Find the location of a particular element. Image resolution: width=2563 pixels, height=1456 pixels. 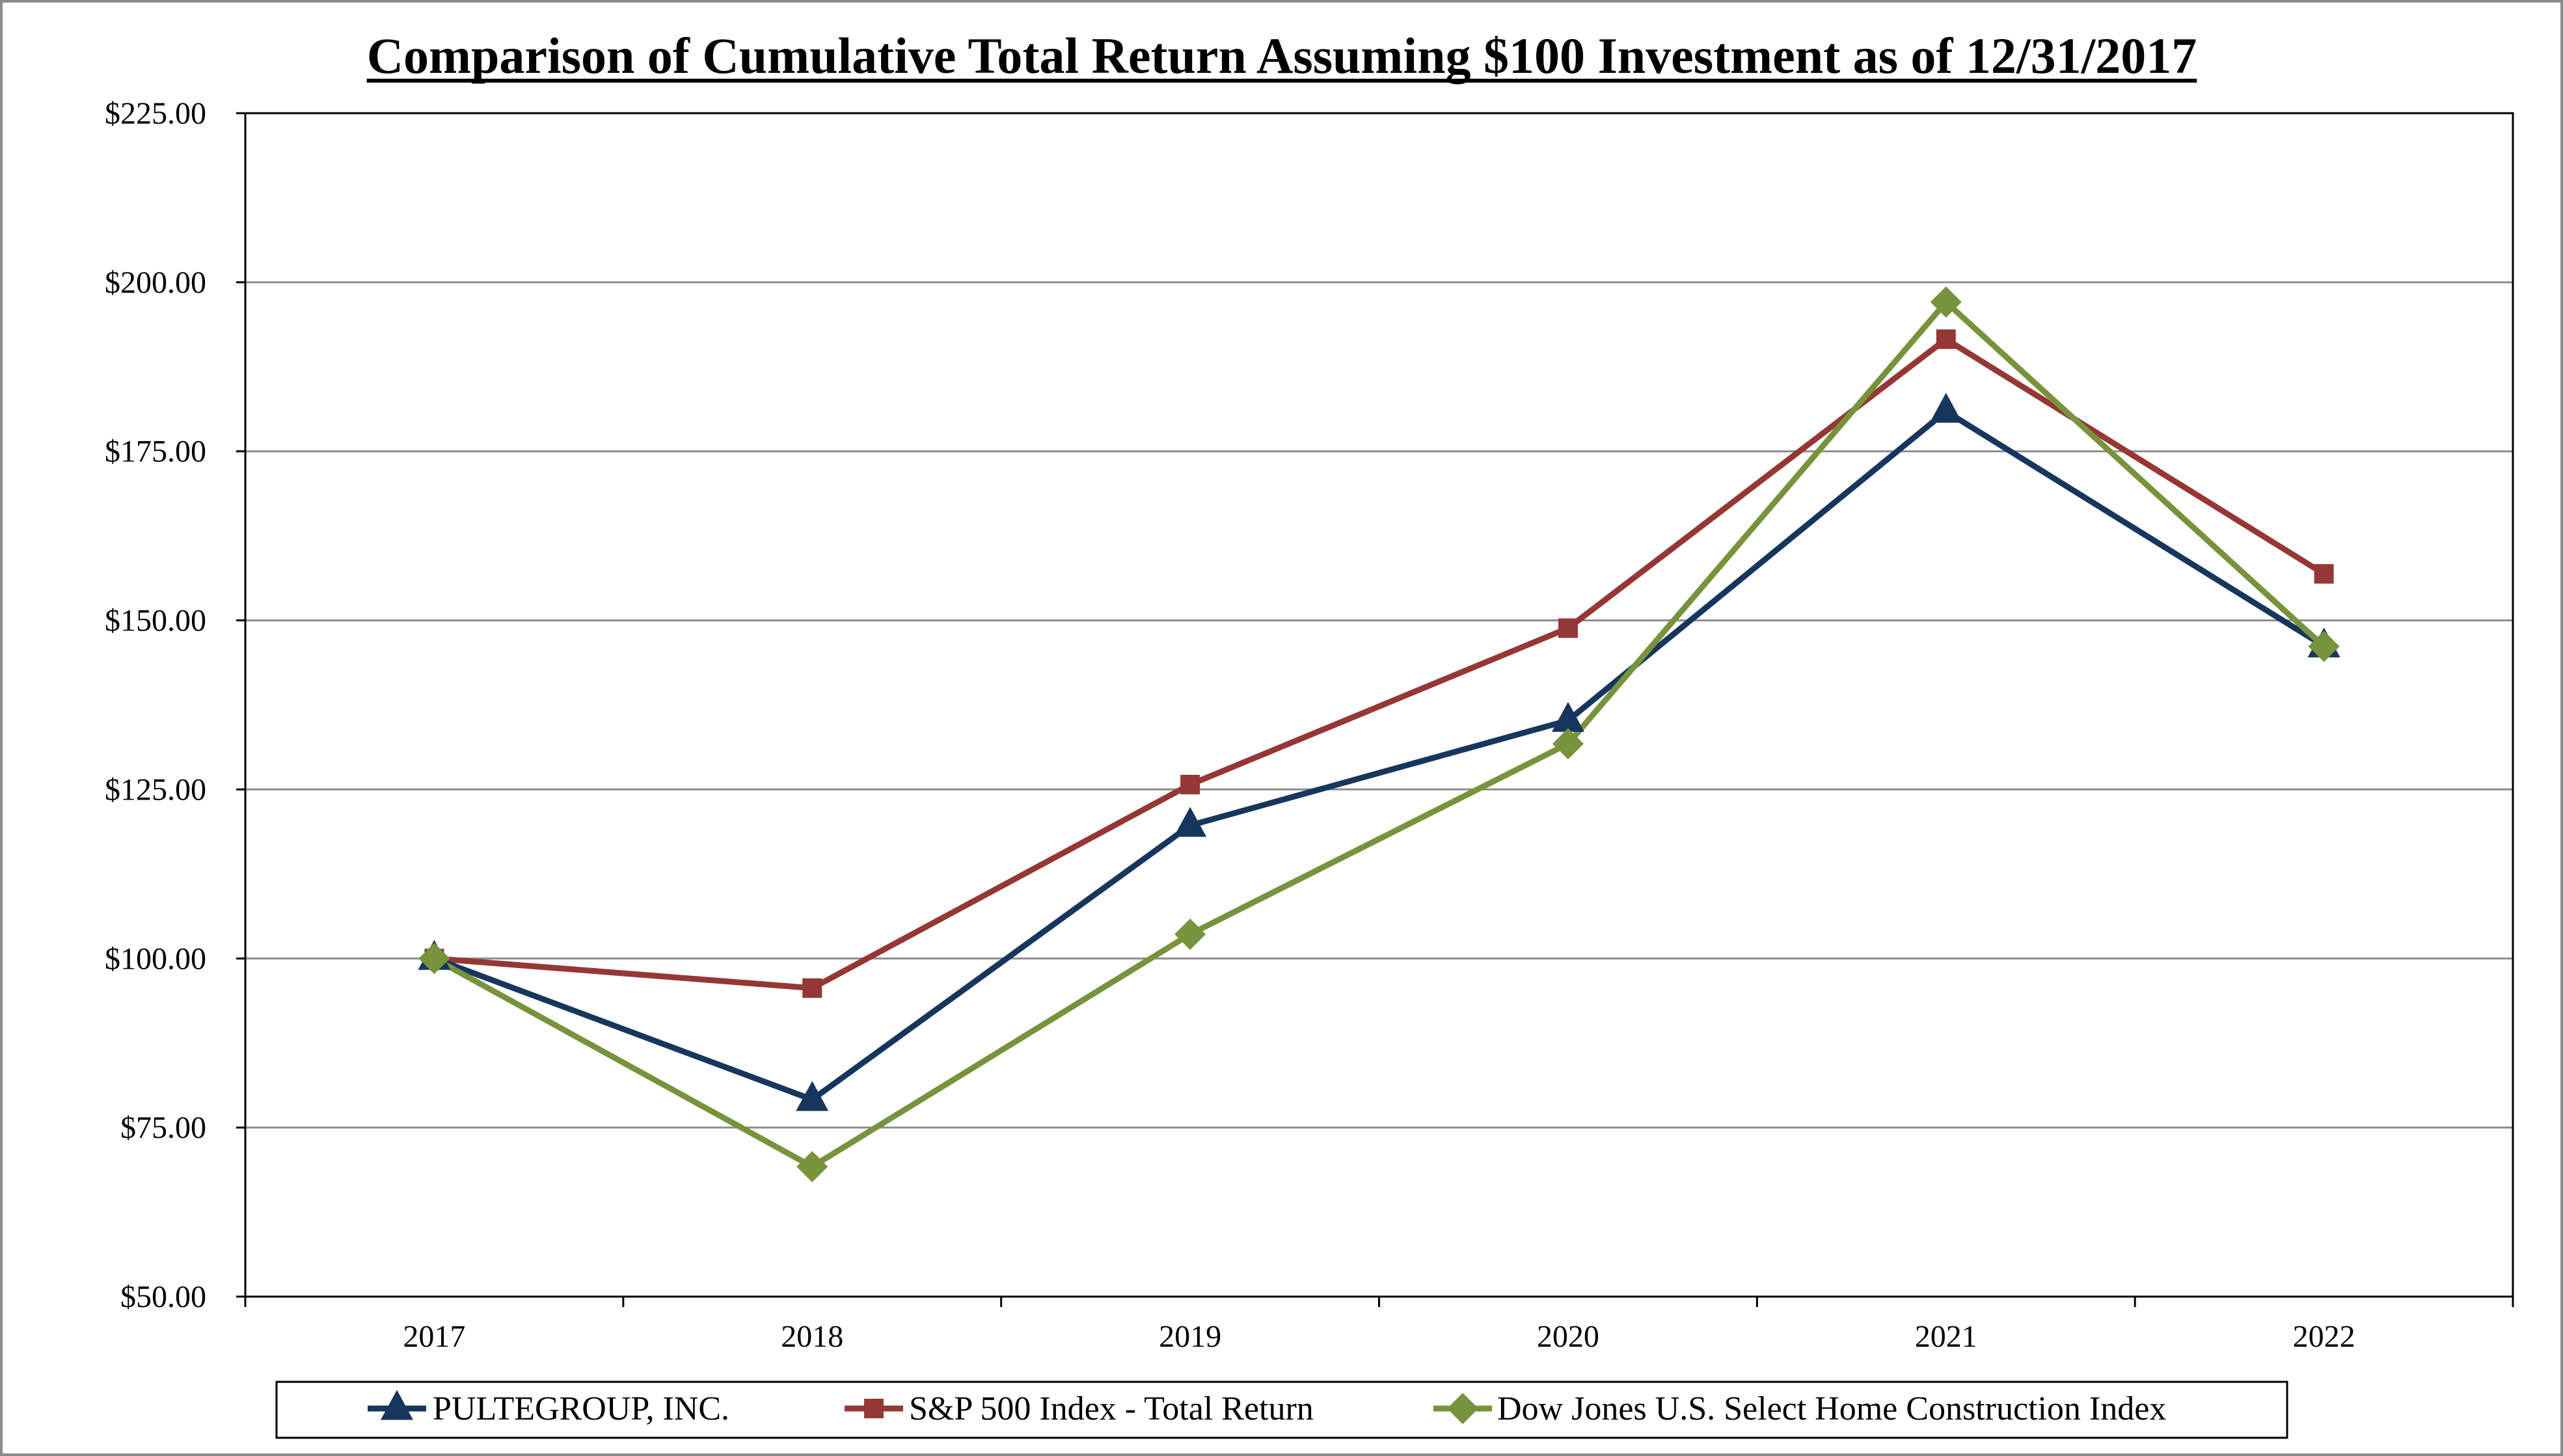

legend-item-sp500: S&P 500 Index - Total Return is located at coordinates (1079, 1408).